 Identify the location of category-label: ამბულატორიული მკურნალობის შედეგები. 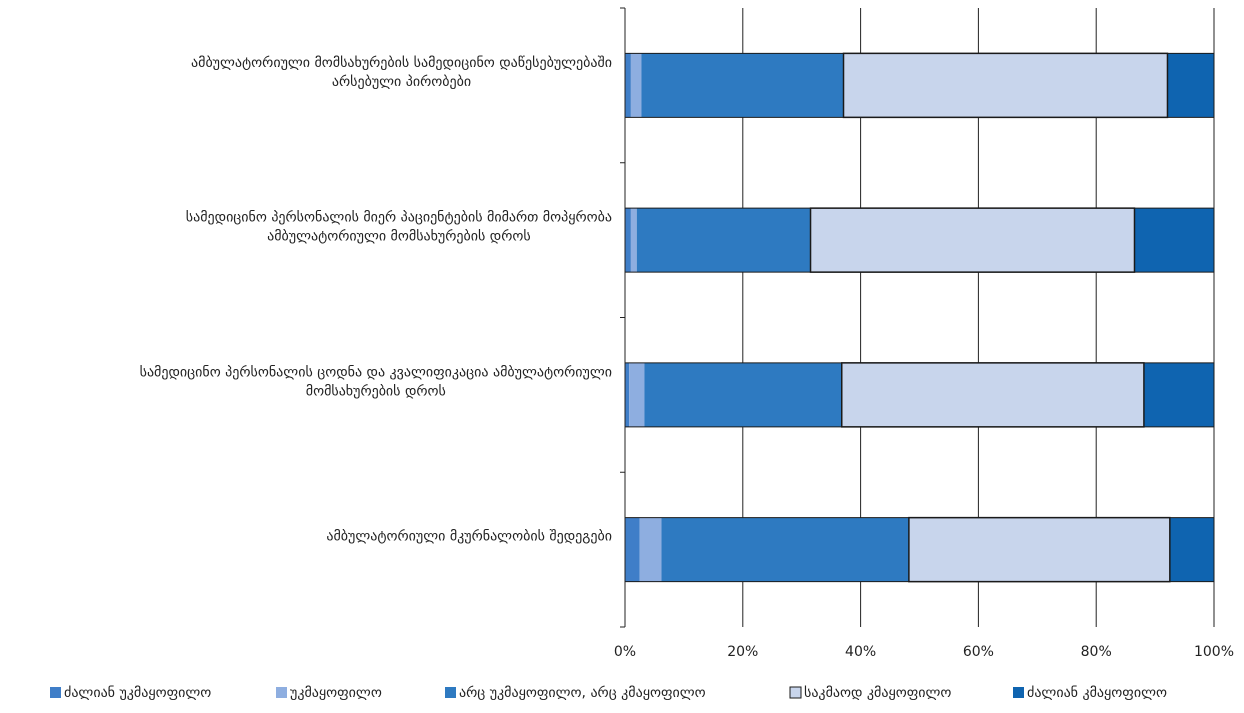
(469, 536).